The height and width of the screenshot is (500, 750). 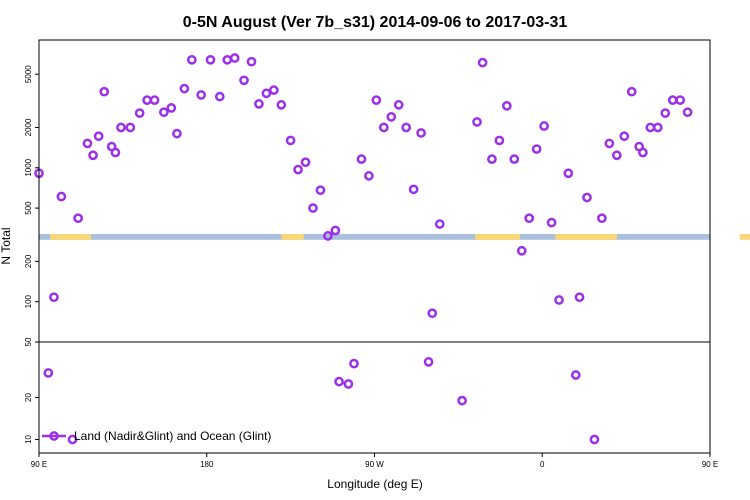 What do you see at coordinates (321, 401) in the screenshot?
I see `lower-panel-points` at bounding box center [321, 401].